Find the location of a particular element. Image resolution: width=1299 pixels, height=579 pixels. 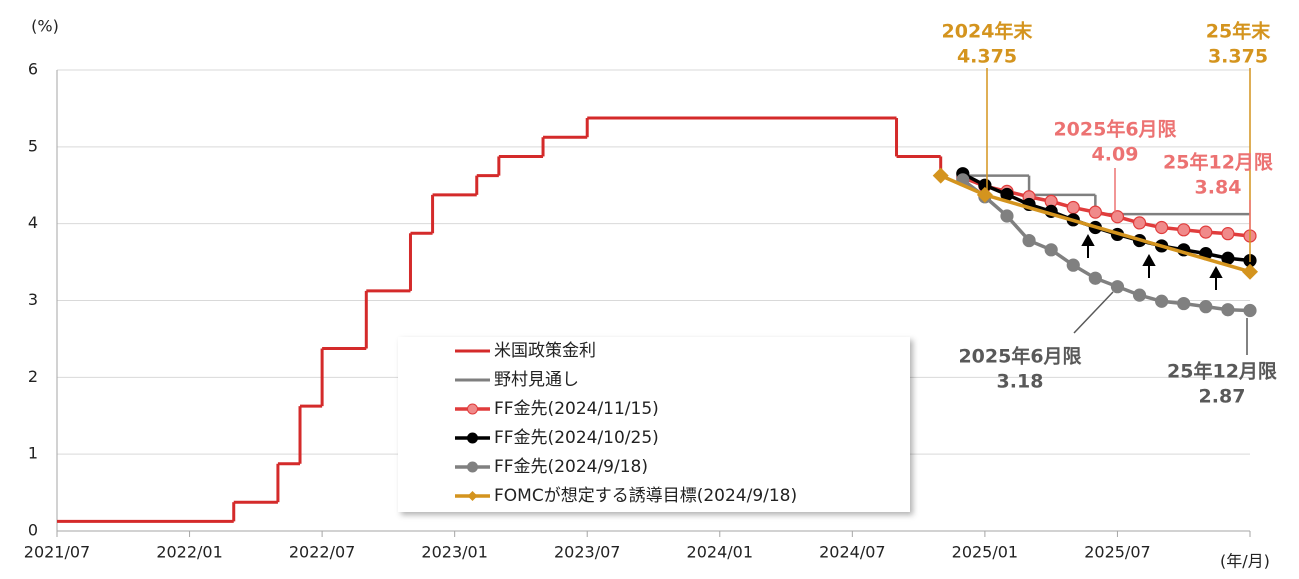

annotation-leader is located at coordinates (1093, 312).